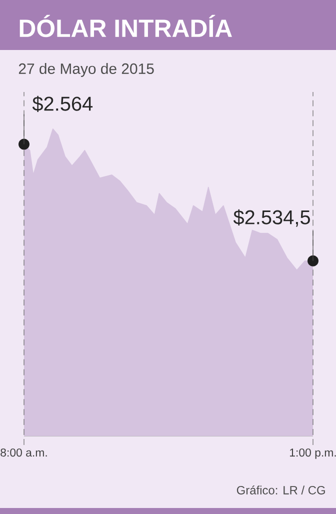 This screenshot has height=514, width=336. I want to click on chart-subtitle: 27 de Mayo de 2015, so click(86, 70).